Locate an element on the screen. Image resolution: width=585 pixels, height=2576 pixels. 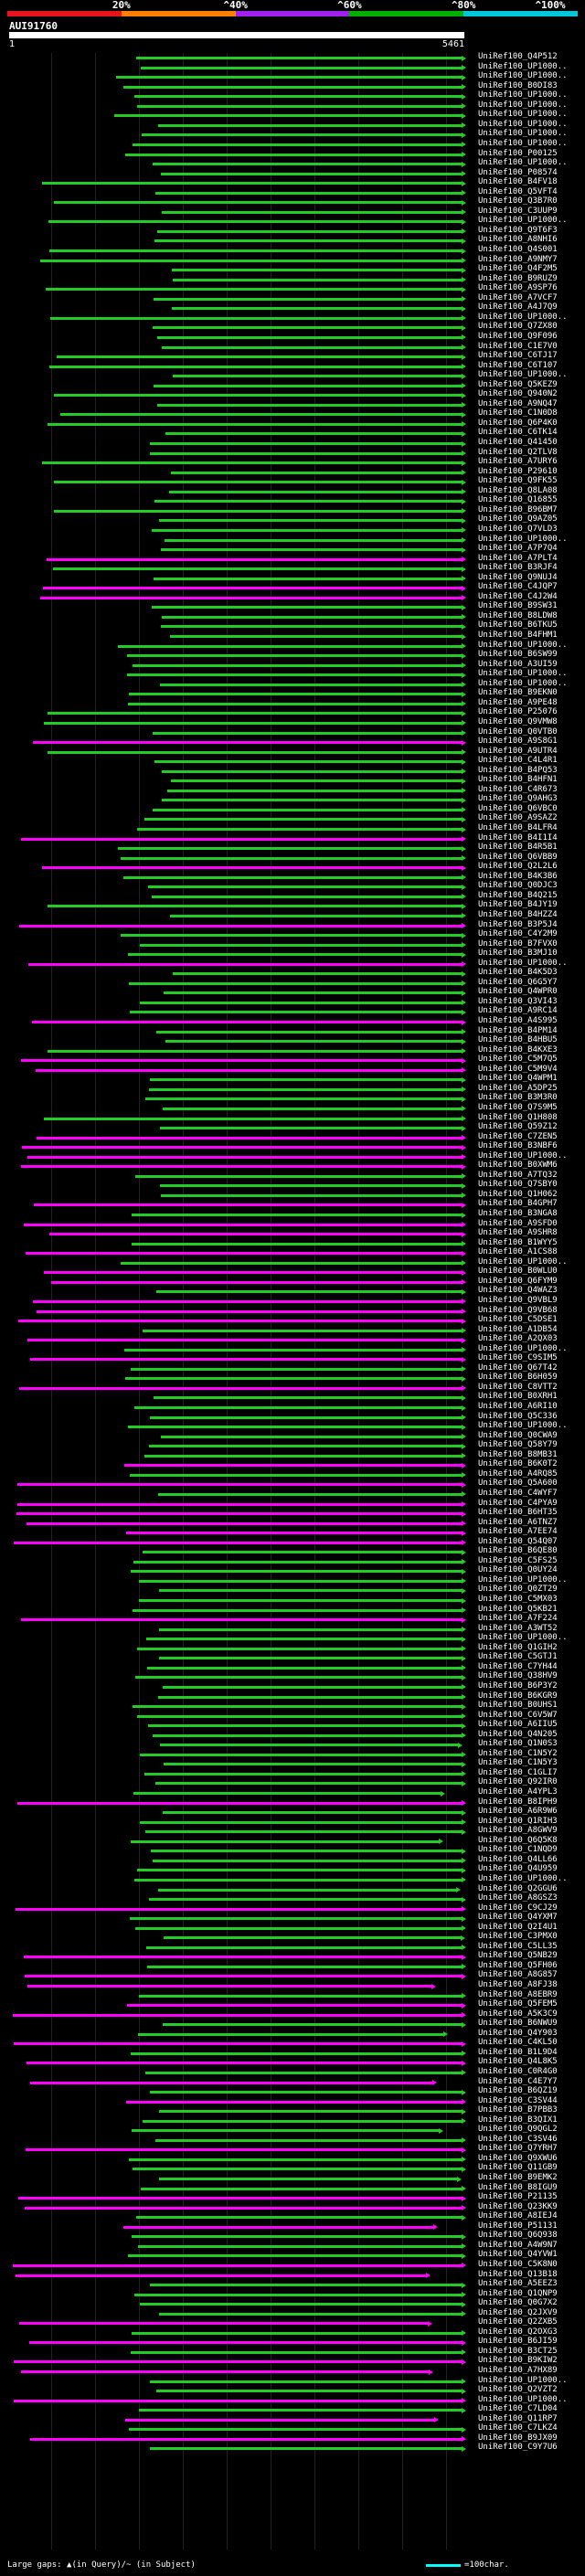
hit-label: UniRef100_Q9AZ05 is located at coordinates (518, 519).